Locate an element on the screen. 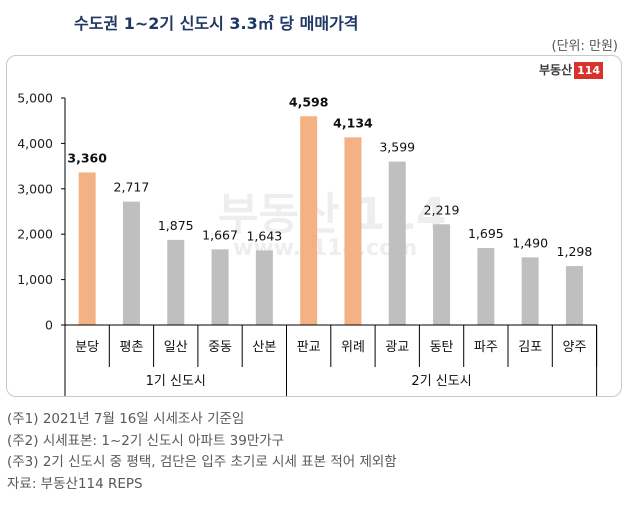  bar-김포 is located at coordinates (530, 291).